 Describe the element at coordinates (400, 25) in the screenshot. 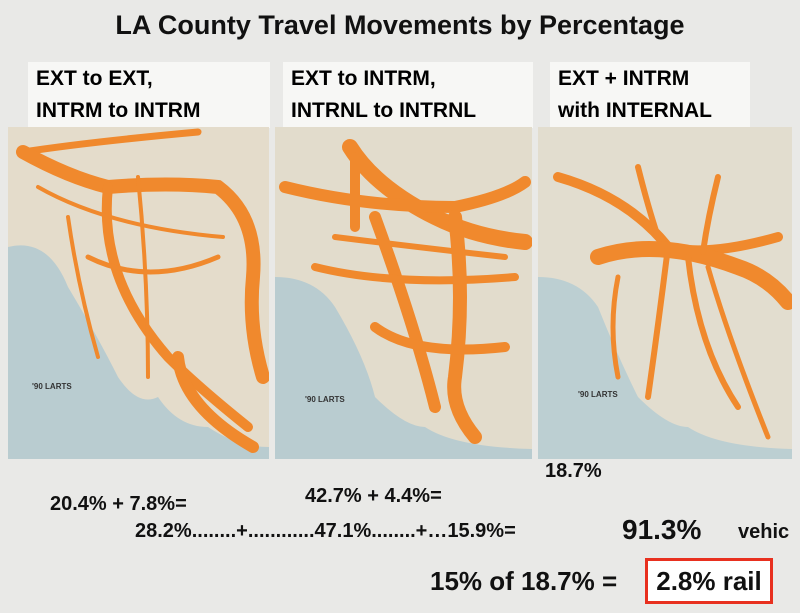

I see `title: LA County Travel Movements by Percentage` at that location.